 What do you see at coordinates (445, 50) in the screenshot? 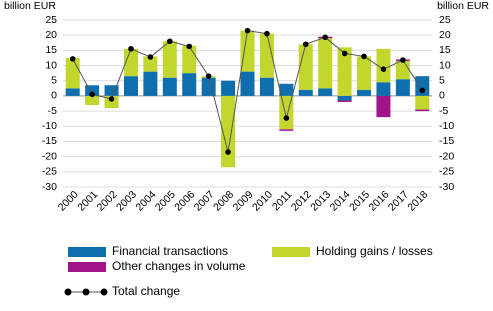
I see `y2-tick-label: 15` at bounding box center [445, 50].